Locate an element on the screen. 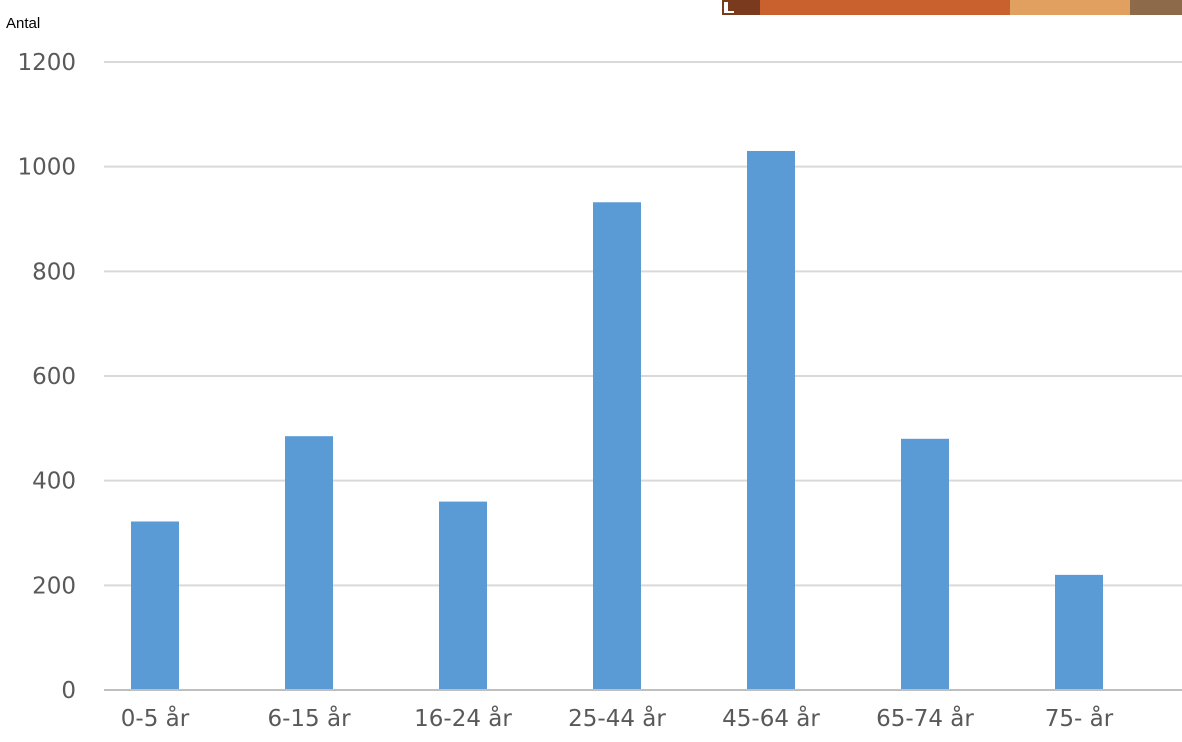 The width and height of the screenshot is (1182, 742). x-tick-label: 75- år is located at coordinates (1079, 718).